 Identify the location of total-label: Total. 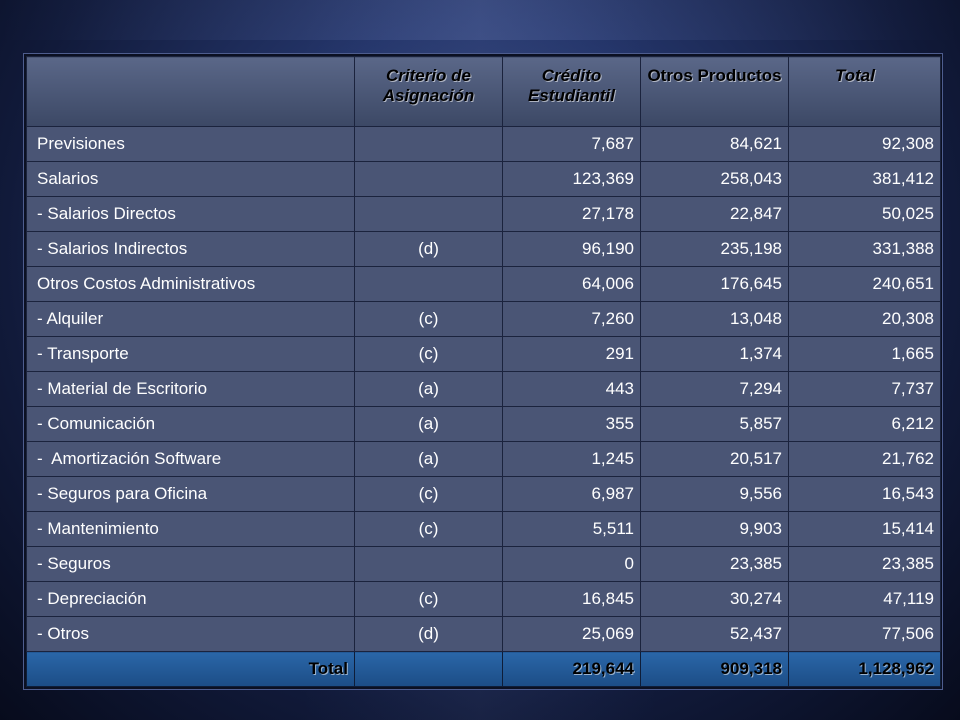
(190, 669).